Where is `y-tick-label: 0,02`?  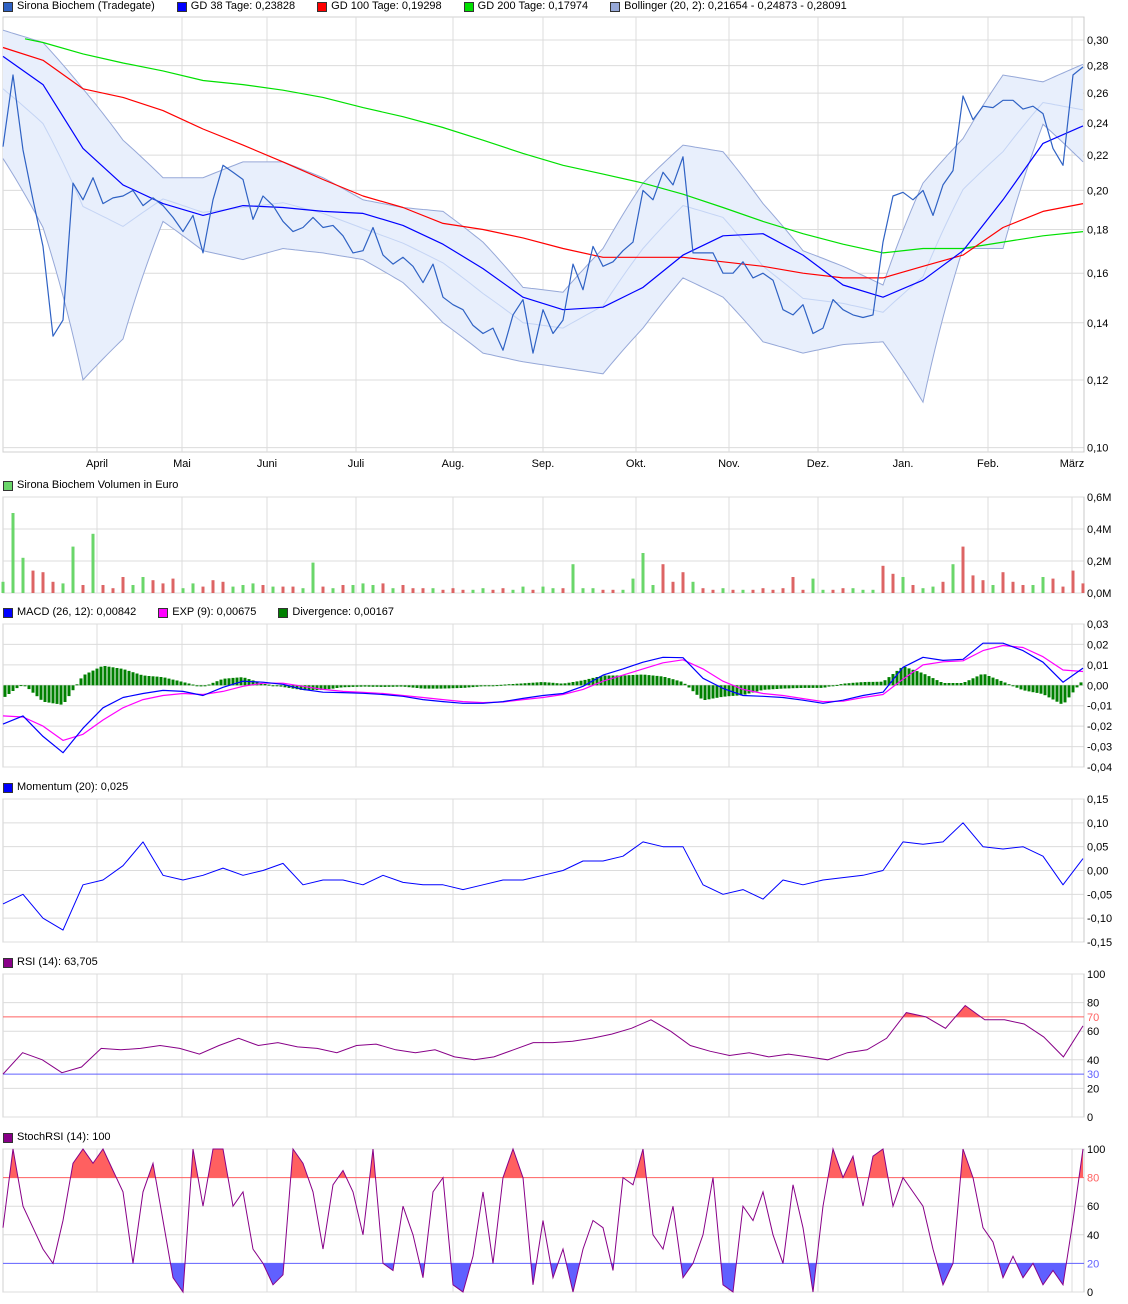 y-tick-label: 0,02 is located at coordinates (1097, 645).